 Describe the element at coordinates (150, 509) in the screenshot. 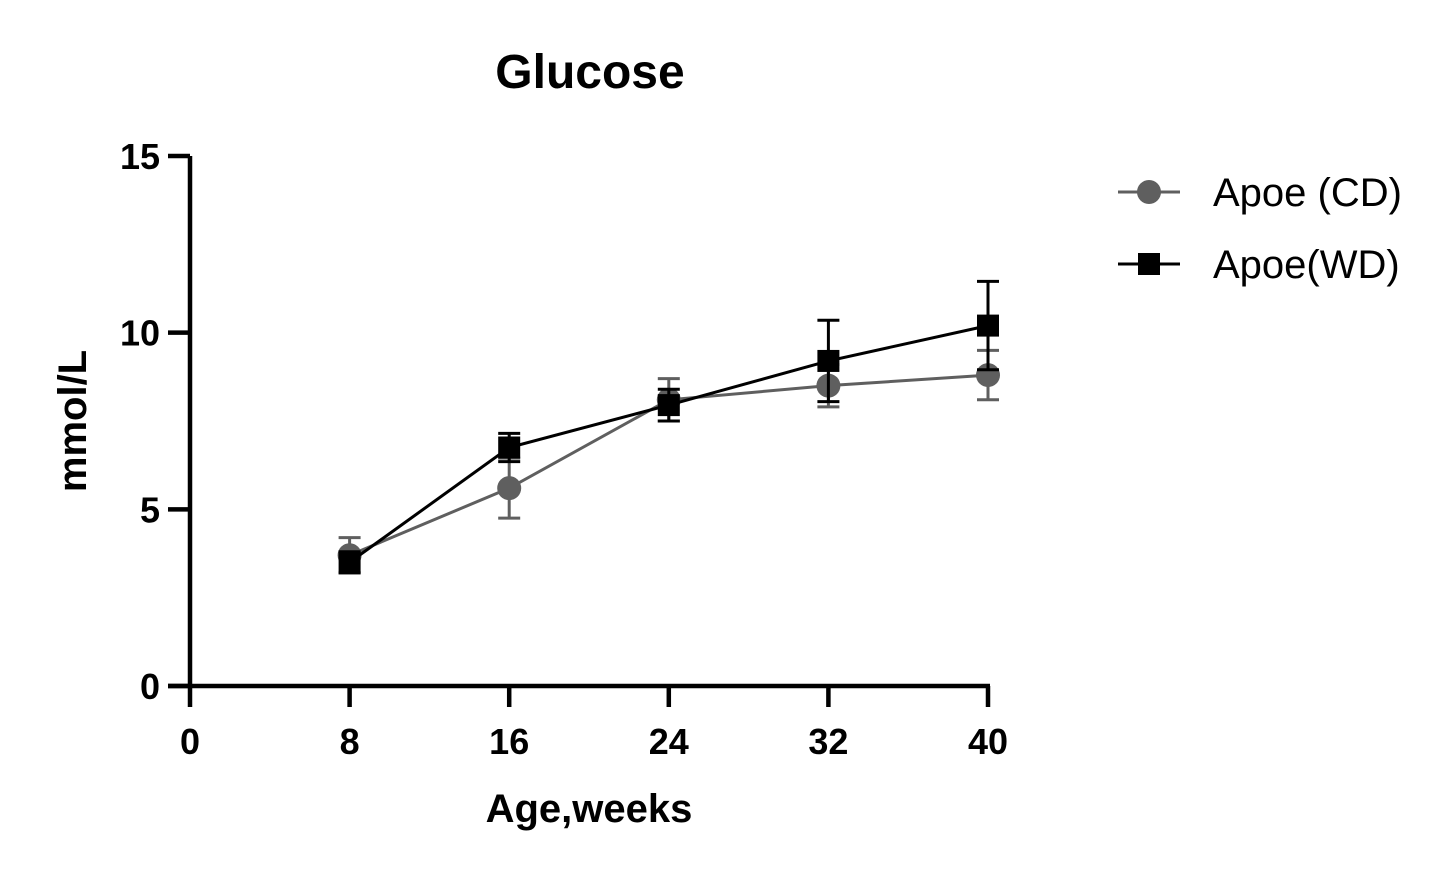

I see `y-tick-label: 5` at that location.